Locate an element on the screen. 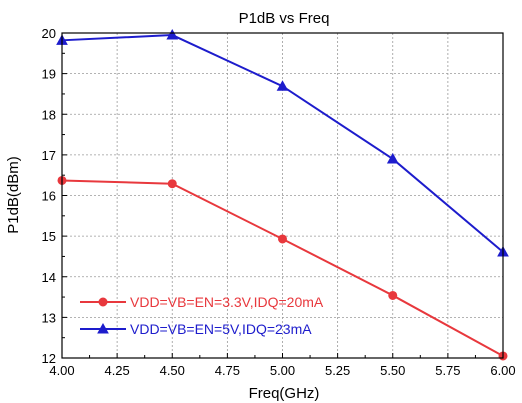 Image resolution: width=522 pixels, height=403 pixels. legend-item-1: VDD=VB=EN=3.3V,IDQ=20mA is located at coordinates (202, 302).